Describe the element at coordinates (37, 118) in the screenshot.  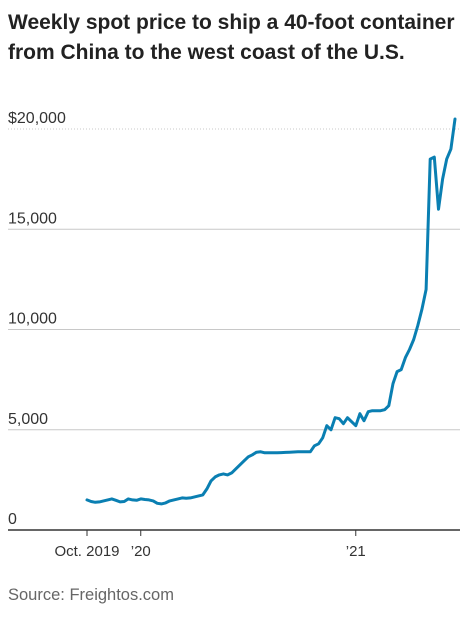
I see `y-tick-label: $20,000` at that location.